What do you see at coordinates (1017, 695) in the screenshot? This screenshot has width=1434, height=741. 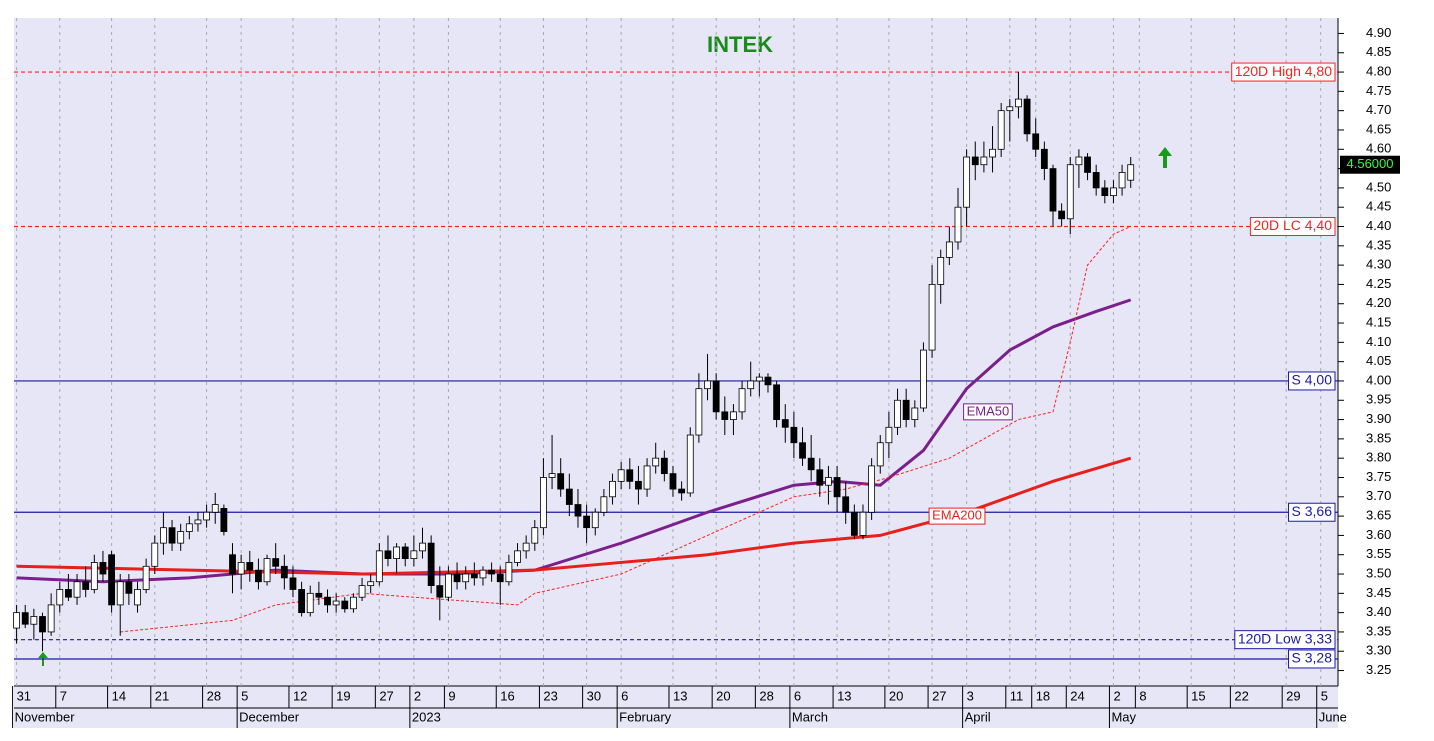 I see `x-tick-label: 11` at bounding box center [1017, 695].